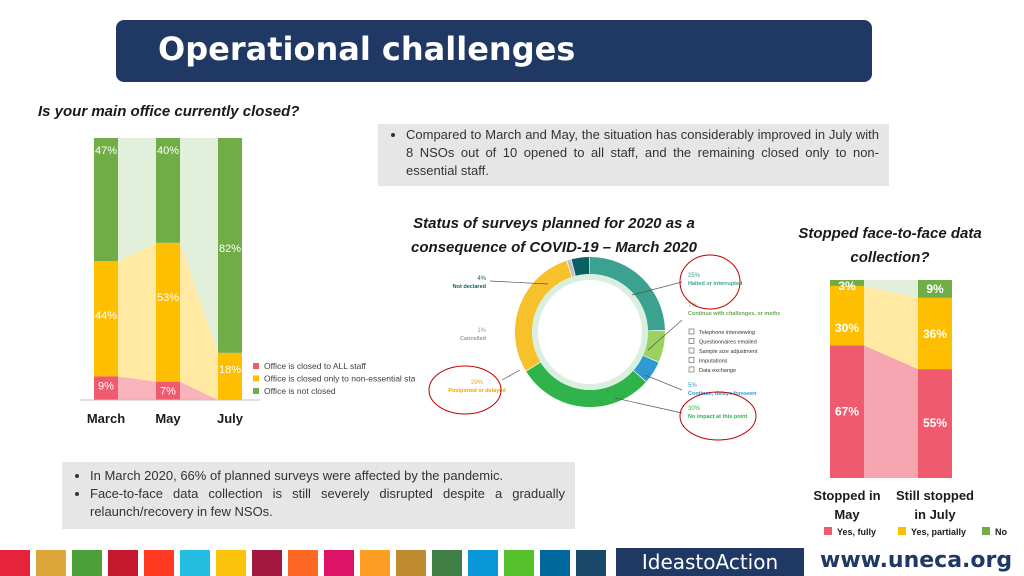  I want to click on method-item-label: Questionnaires emailed, so click(728, 343).